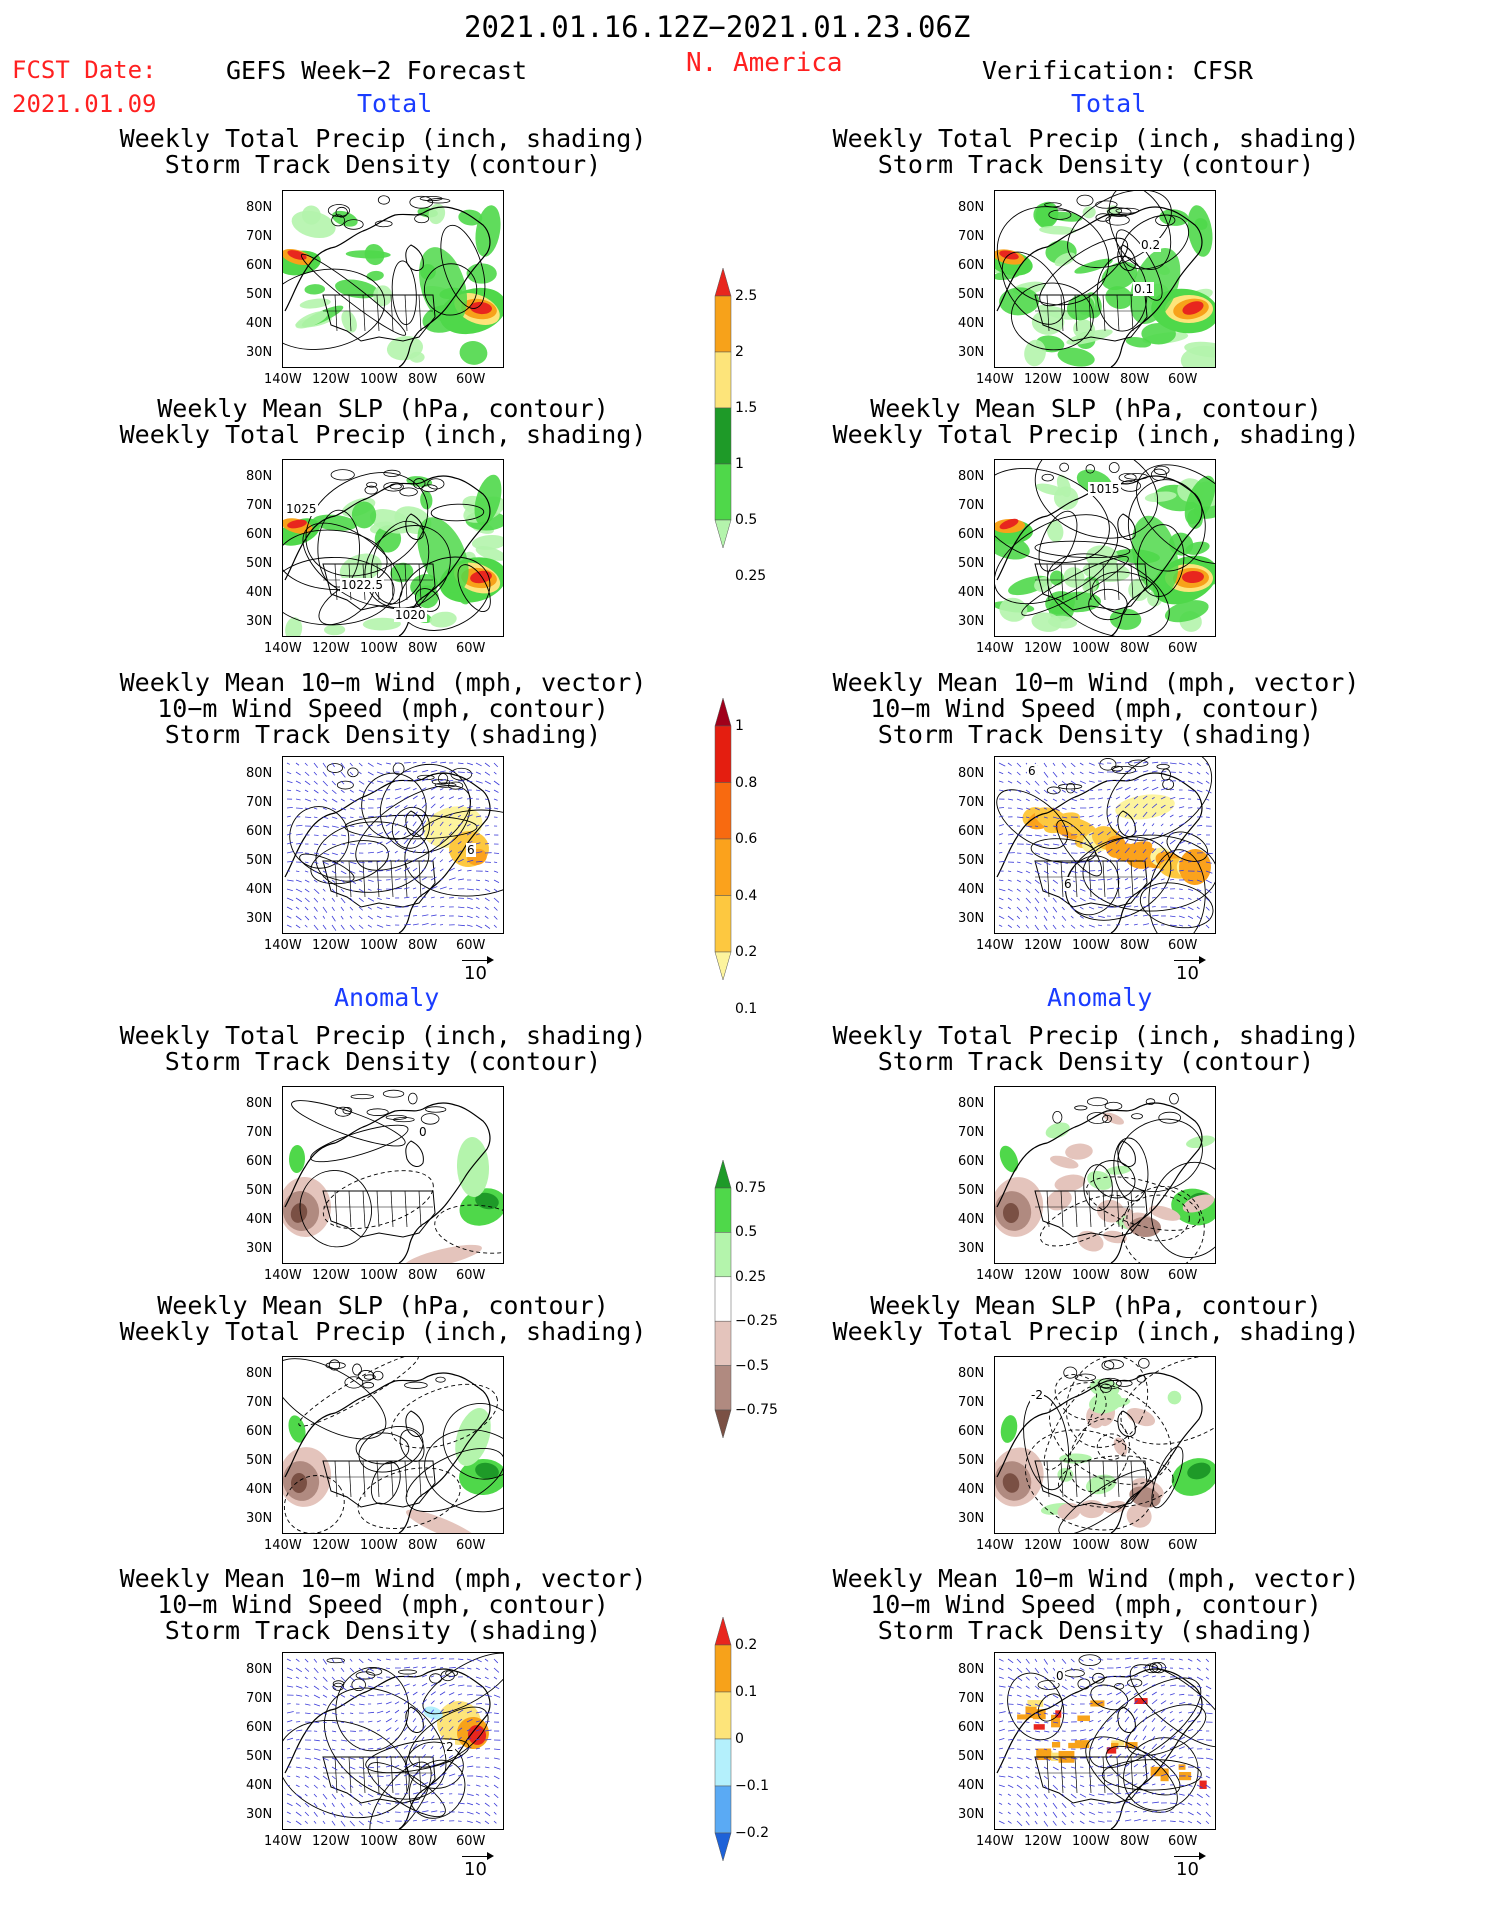  Describe the element at coordinates (1105, 845) in the screenshot. I see `panel-r3-obs-map` at that location.